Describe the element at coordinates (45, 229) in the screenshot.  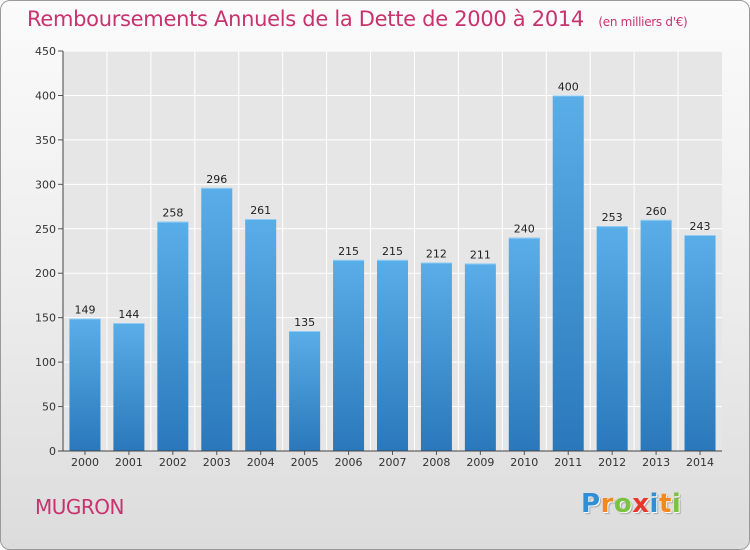
I see `y-tick-label: 250` at that location.